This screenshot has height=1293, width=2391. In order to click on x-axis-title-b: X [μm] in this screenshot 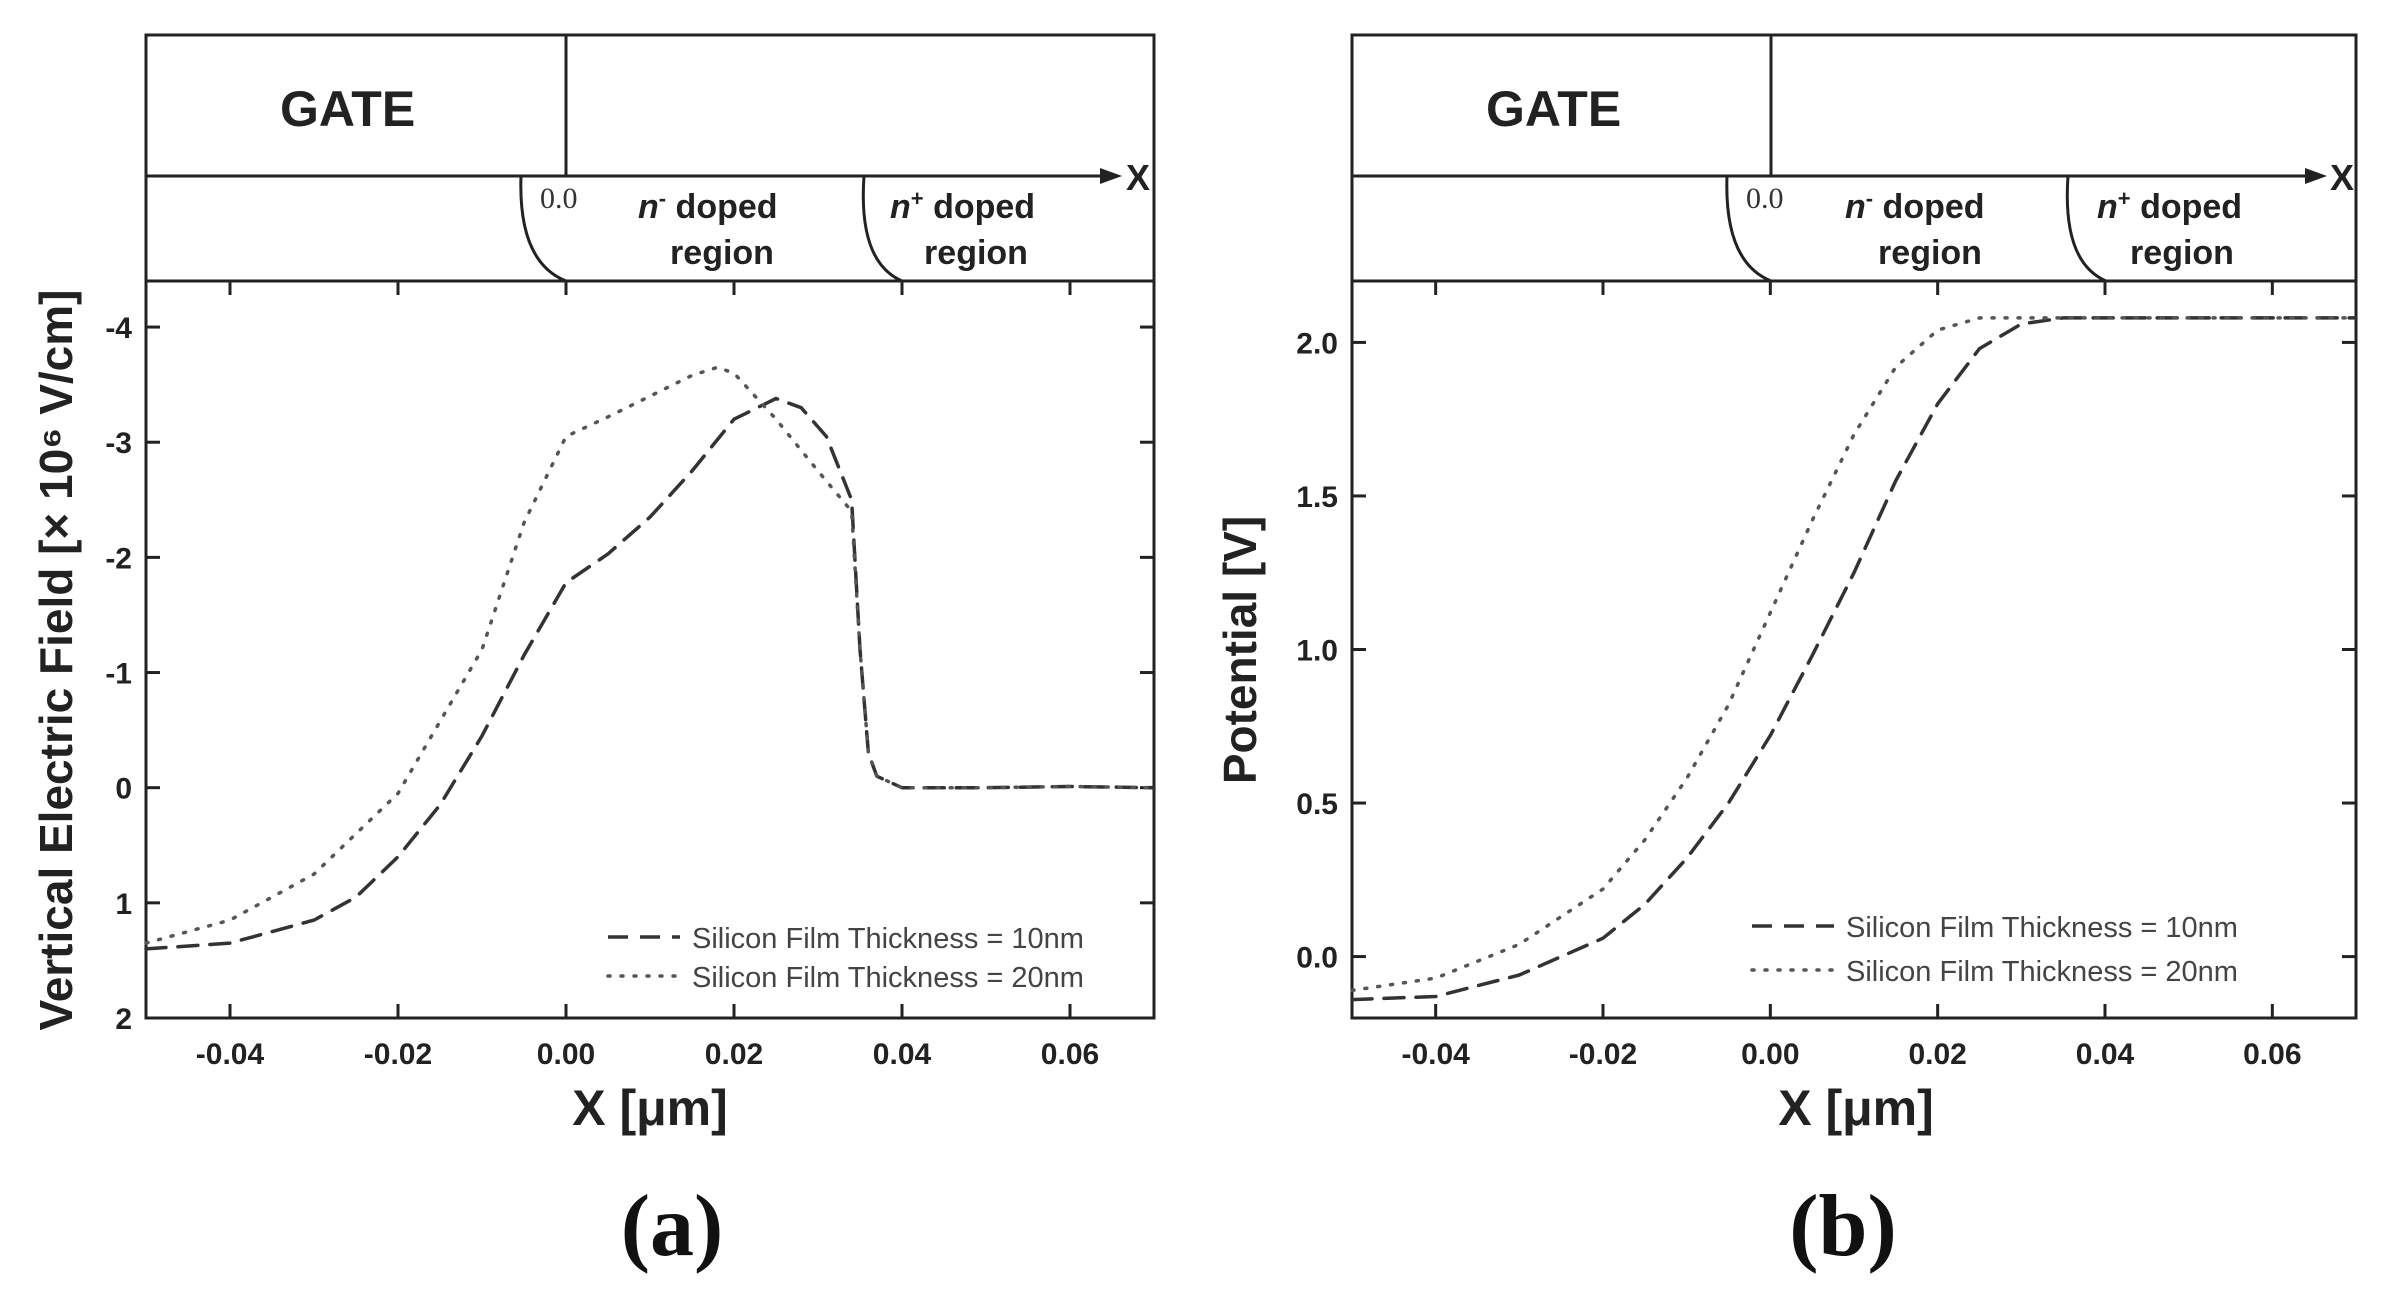, I will do `click(1856, 1108)`.